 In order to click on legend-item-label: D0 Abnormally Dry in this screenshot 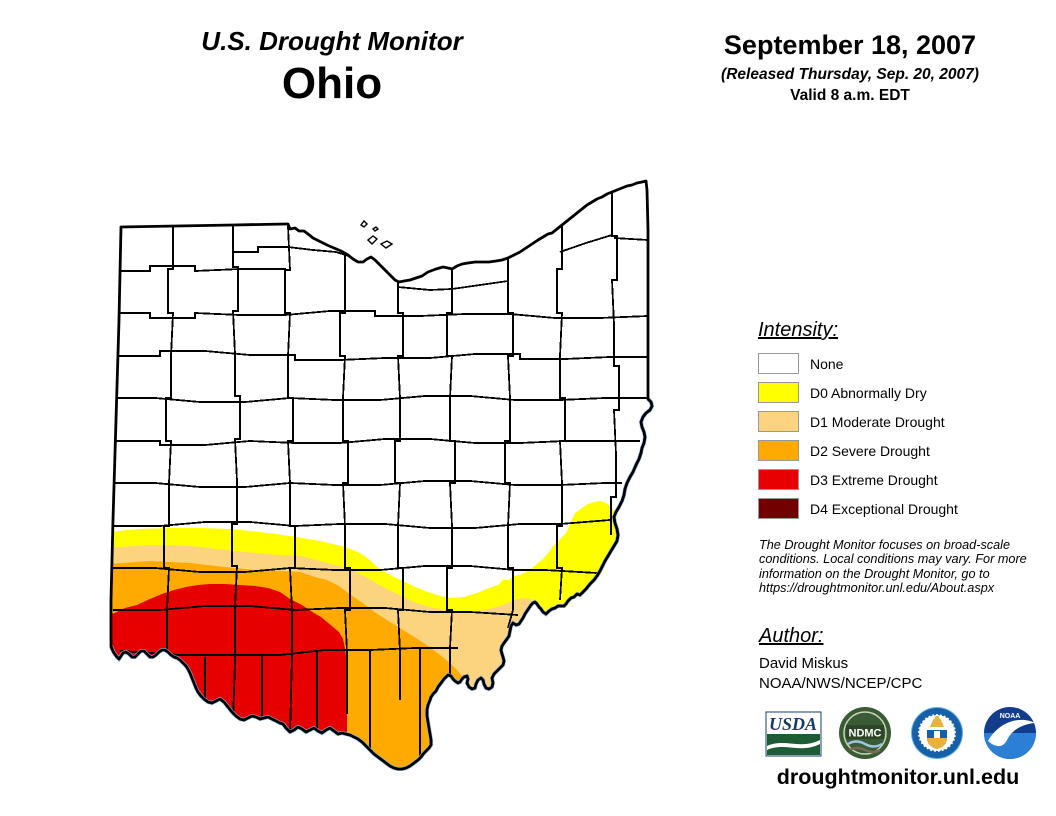, I will do `click(868, 392)`.